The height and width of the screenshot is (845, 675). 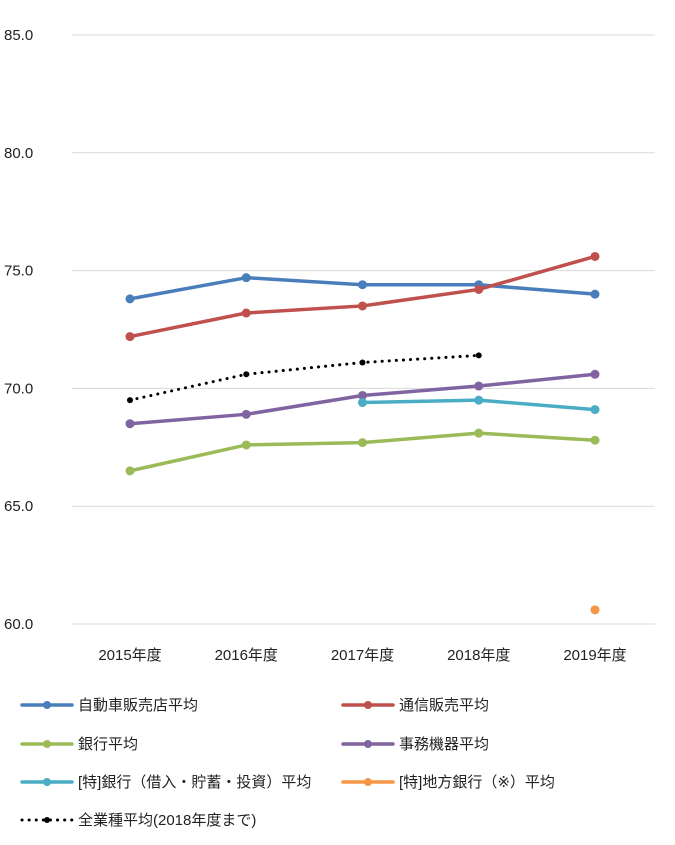 What do you see at coordinates (18, 153) in the screenshot?
I see `y-tick-label: 80.0` at bounding box center [18, 153].